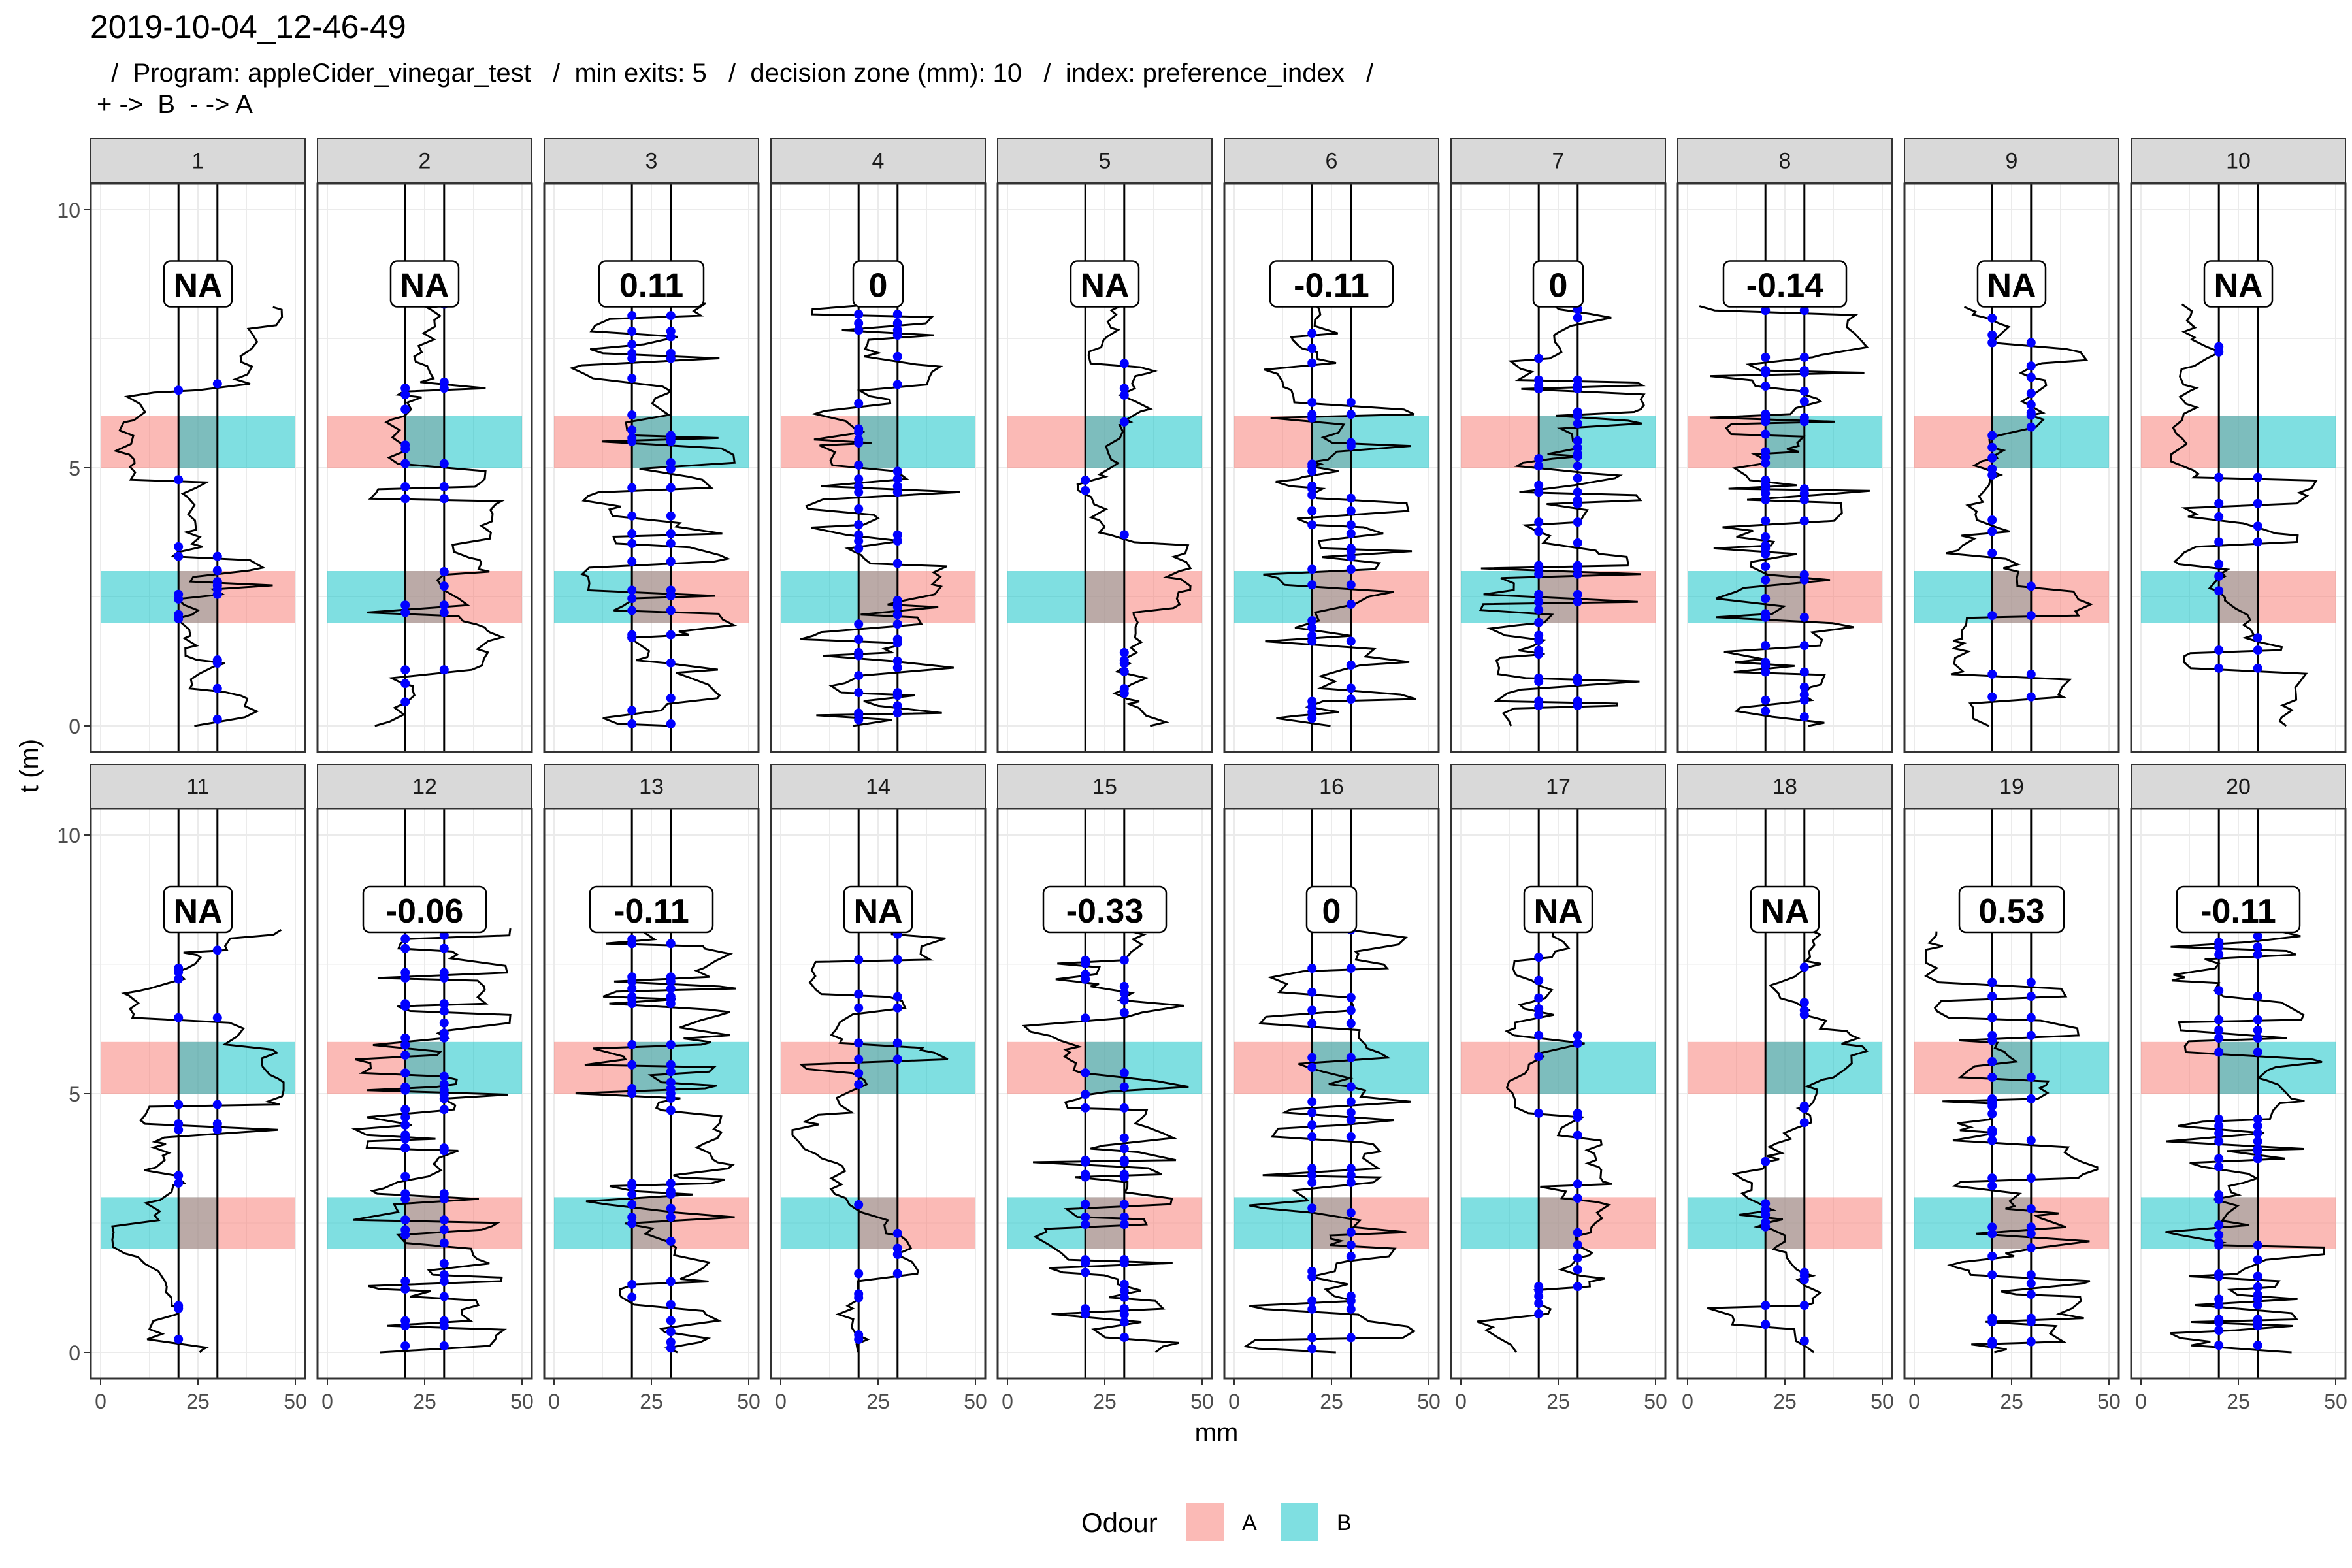 The height and width of the screenshot is (1568, 2352). What do you see at coordinates (1558, 787) in the screenshot?
I see `facet-strip-label: 17` at bounding box center [1558, 787].